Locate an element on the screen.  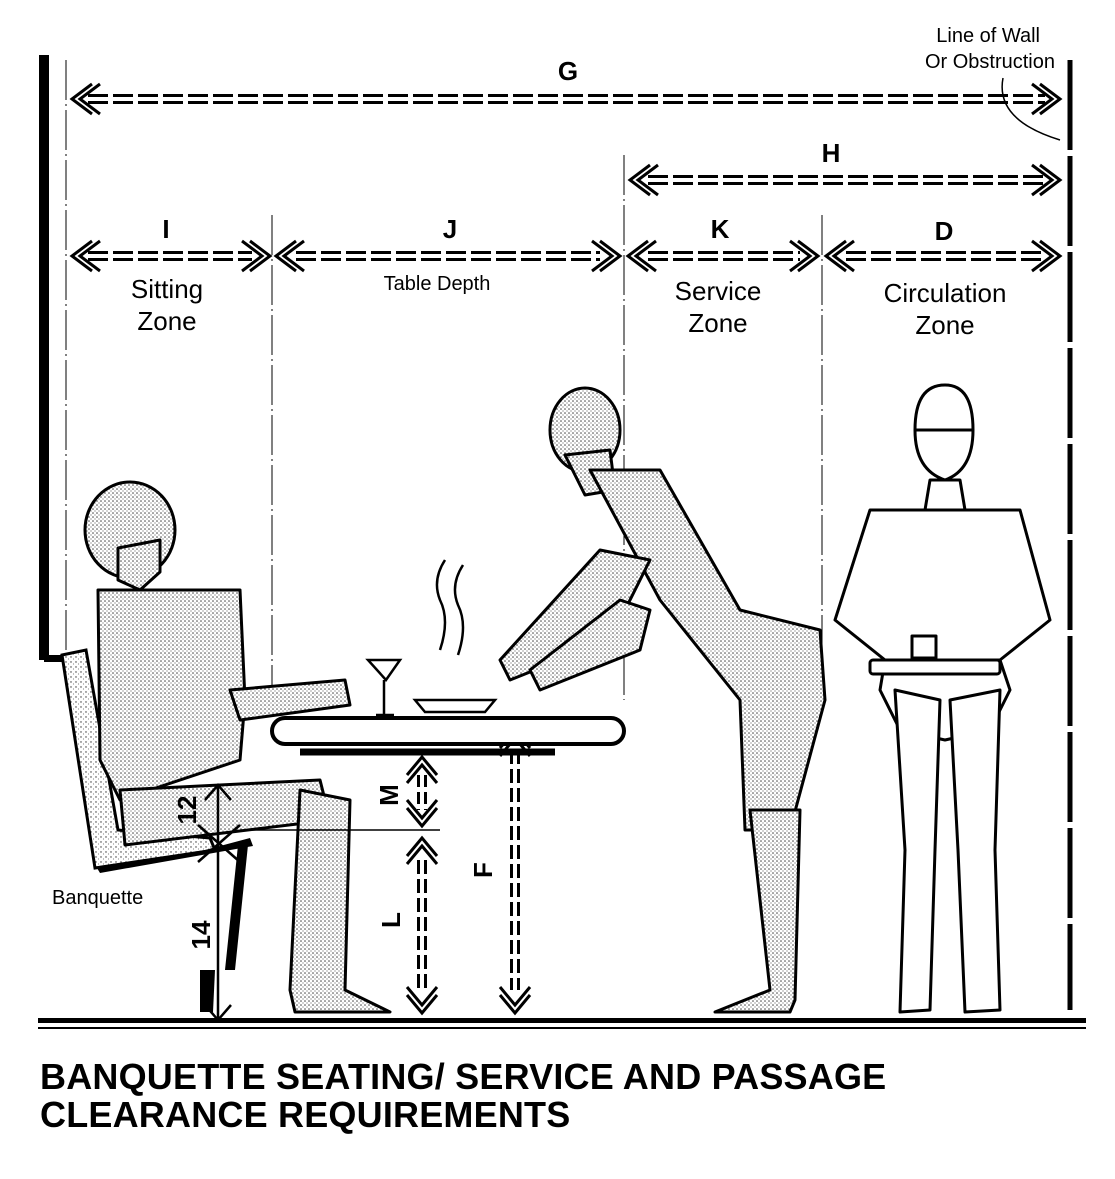
seat-height-dims is located at coordinates (318, 902).